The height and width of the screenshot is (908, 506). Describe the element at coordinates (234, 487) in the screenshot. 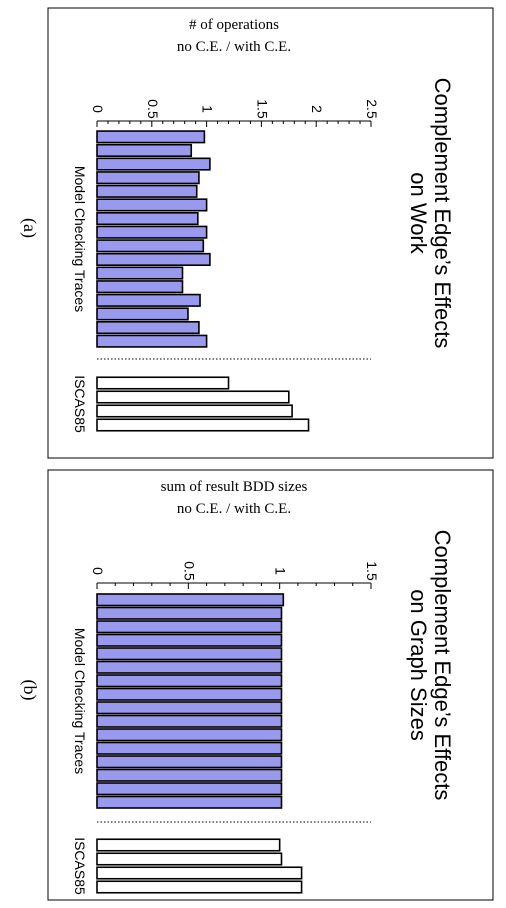

I see `y-axis-label: sum of result BDD sizes` at that location.